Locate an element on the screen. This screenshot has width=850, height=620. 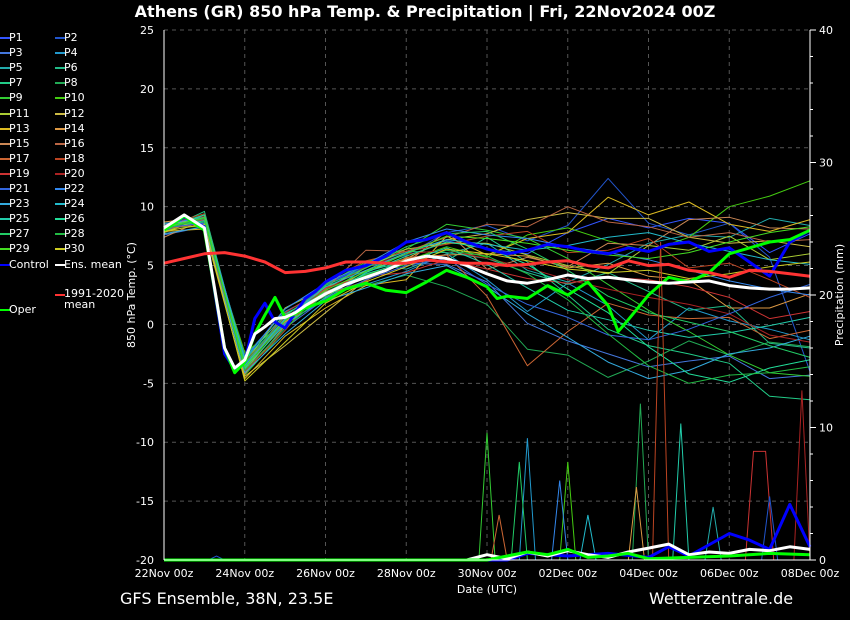
legend-label: P7 is located at coordinates (16, 83).